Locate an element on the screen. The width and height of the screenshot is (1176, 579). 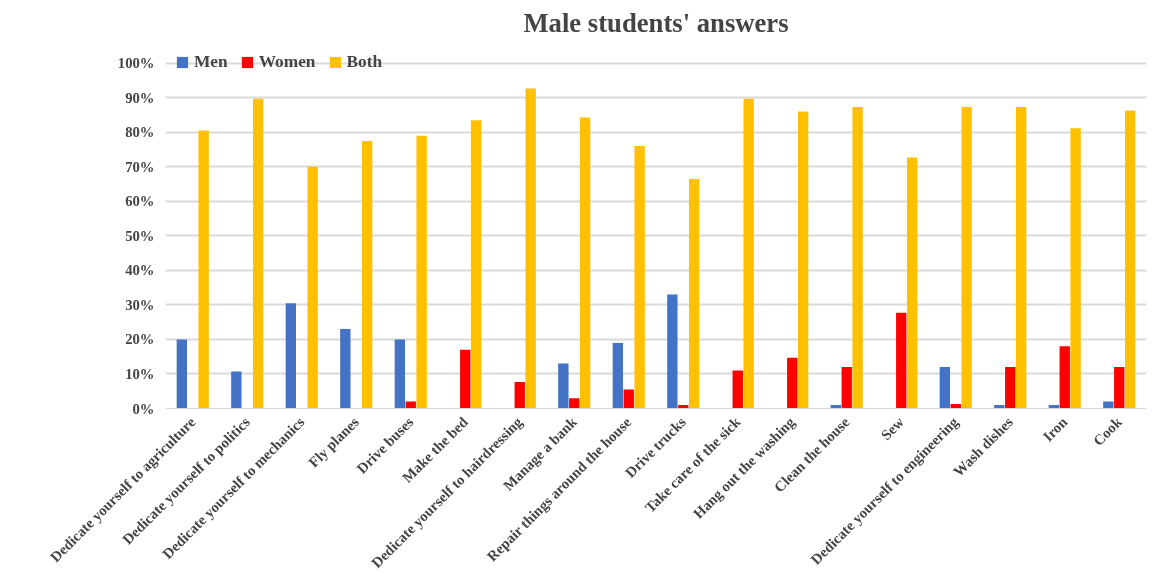
chart-title: Male students' answers is located at coordinates (656, 22).